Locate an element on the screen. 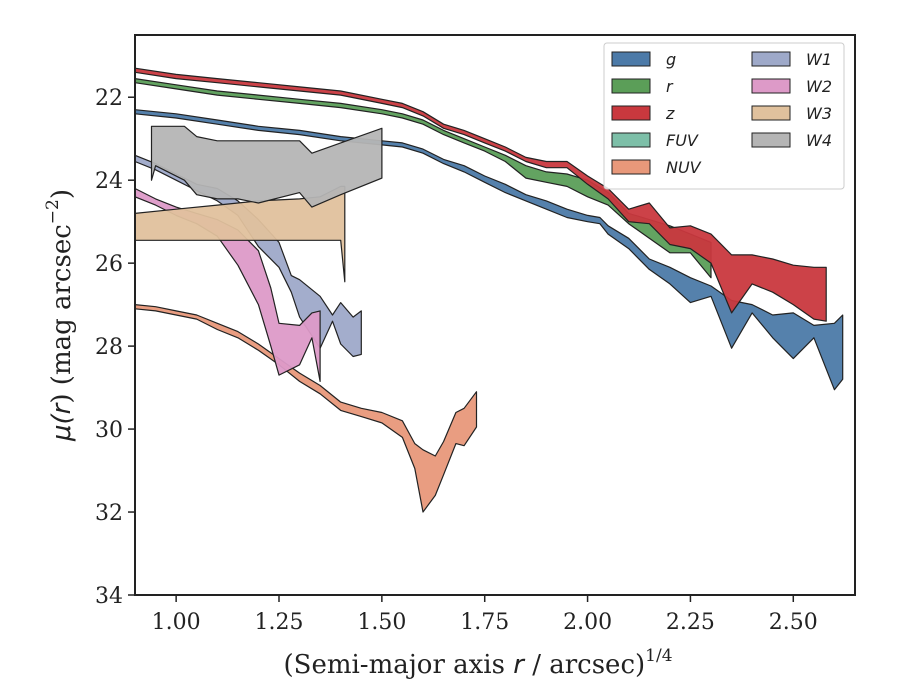 Image resolution: width=900 pixels, height=700 pixels. legend-label-w3: W3 is located at coordinates (819, 113).